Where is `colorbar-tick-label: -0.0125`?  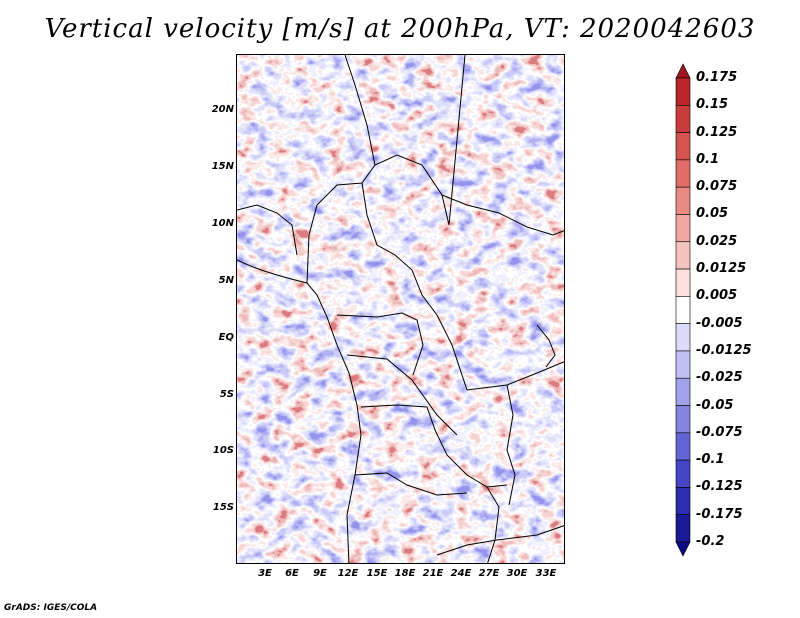 colorbar-tick-label: -0.0125 is located at coordinates (724, 350).